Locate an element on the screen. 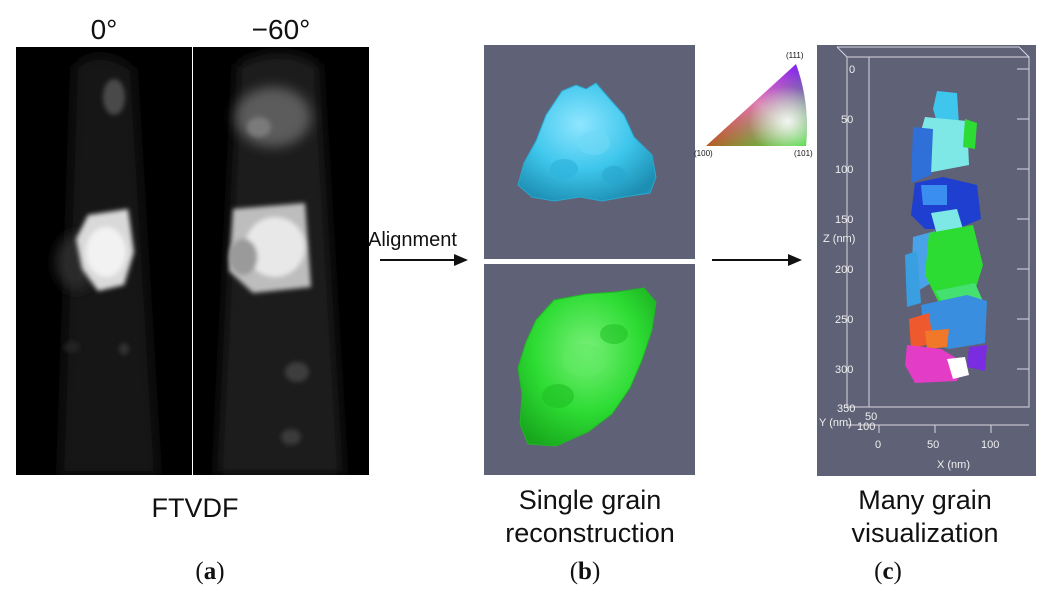 The image size is (1043, 594). panel-c-label-open: ( is located at coordinates (878, 571).